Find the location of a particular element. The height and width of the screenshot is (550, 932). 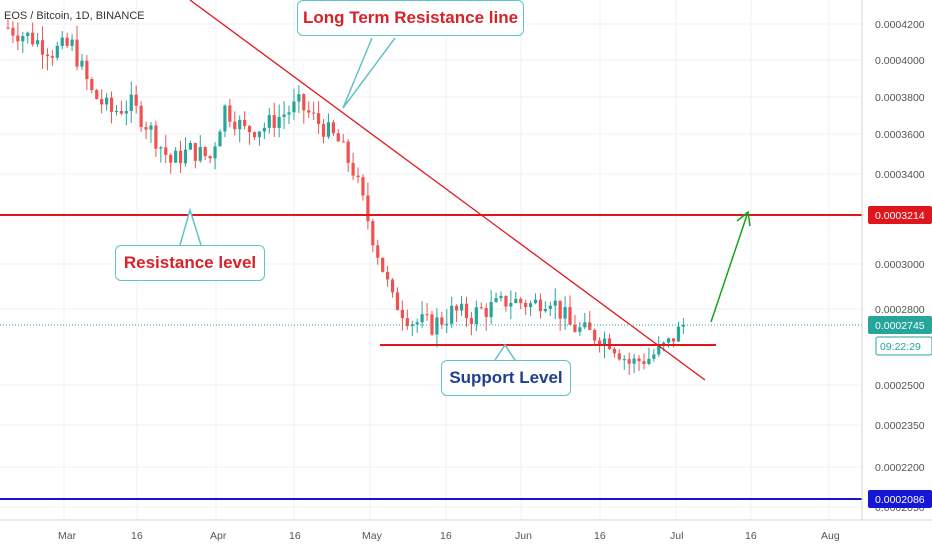

projection-arrow is located at coordinates (730, 266).